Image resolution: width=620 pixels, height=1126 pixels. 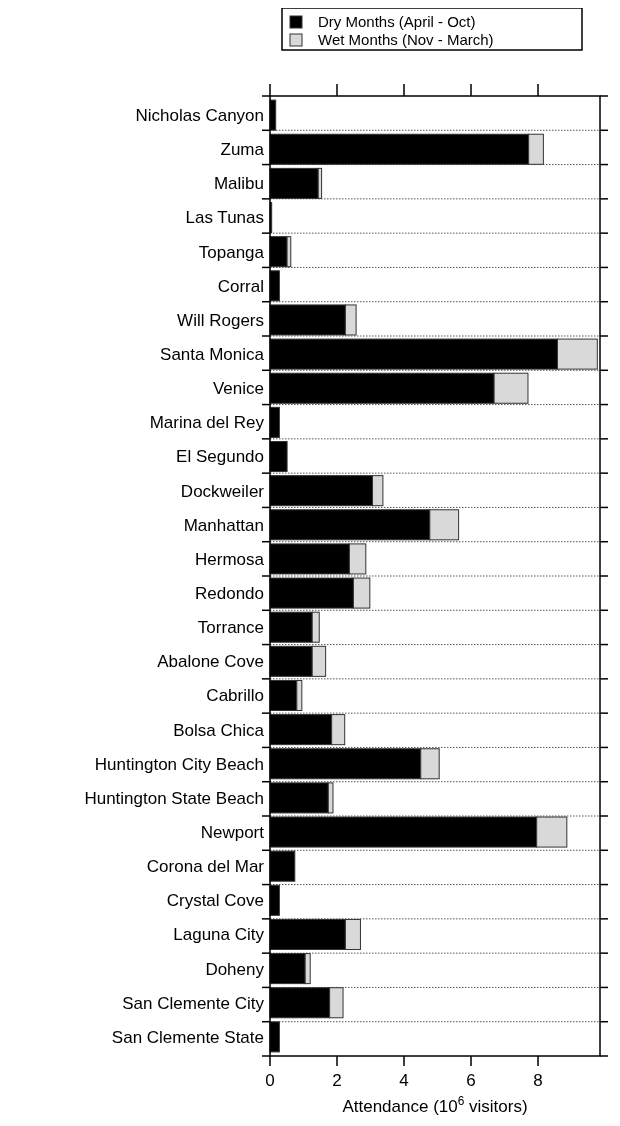 What do you see at coordinates (223, 525) in the screenshot?
I see `y-tick-label: Manhattan` at bounding box center [223, 525].